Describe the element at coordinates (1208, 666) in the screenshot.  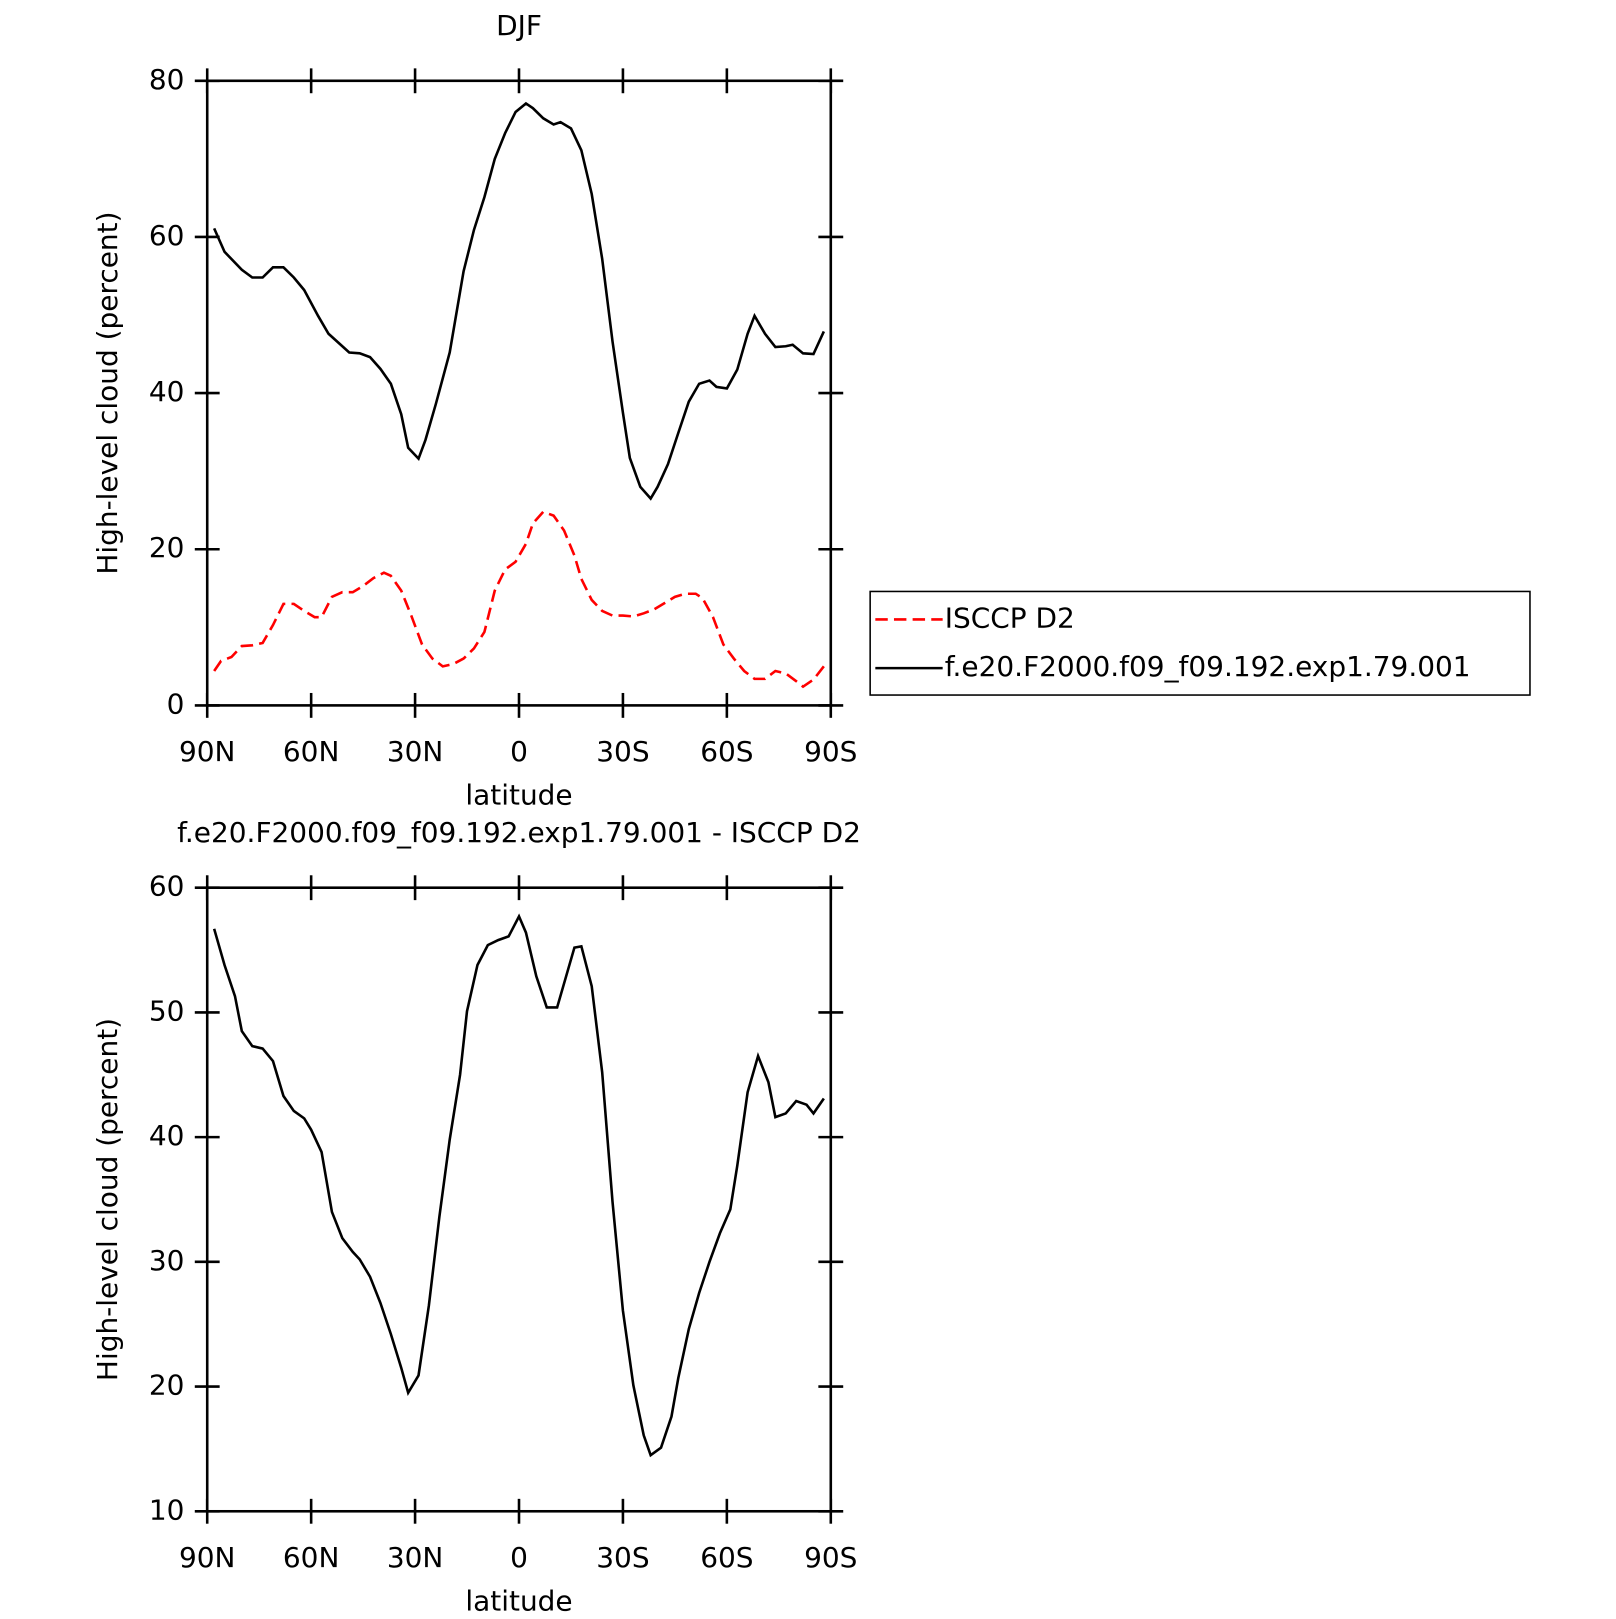
I see `legend-label: f.e20.F2000.f09_f09.192.exp1.79.001` at that location.